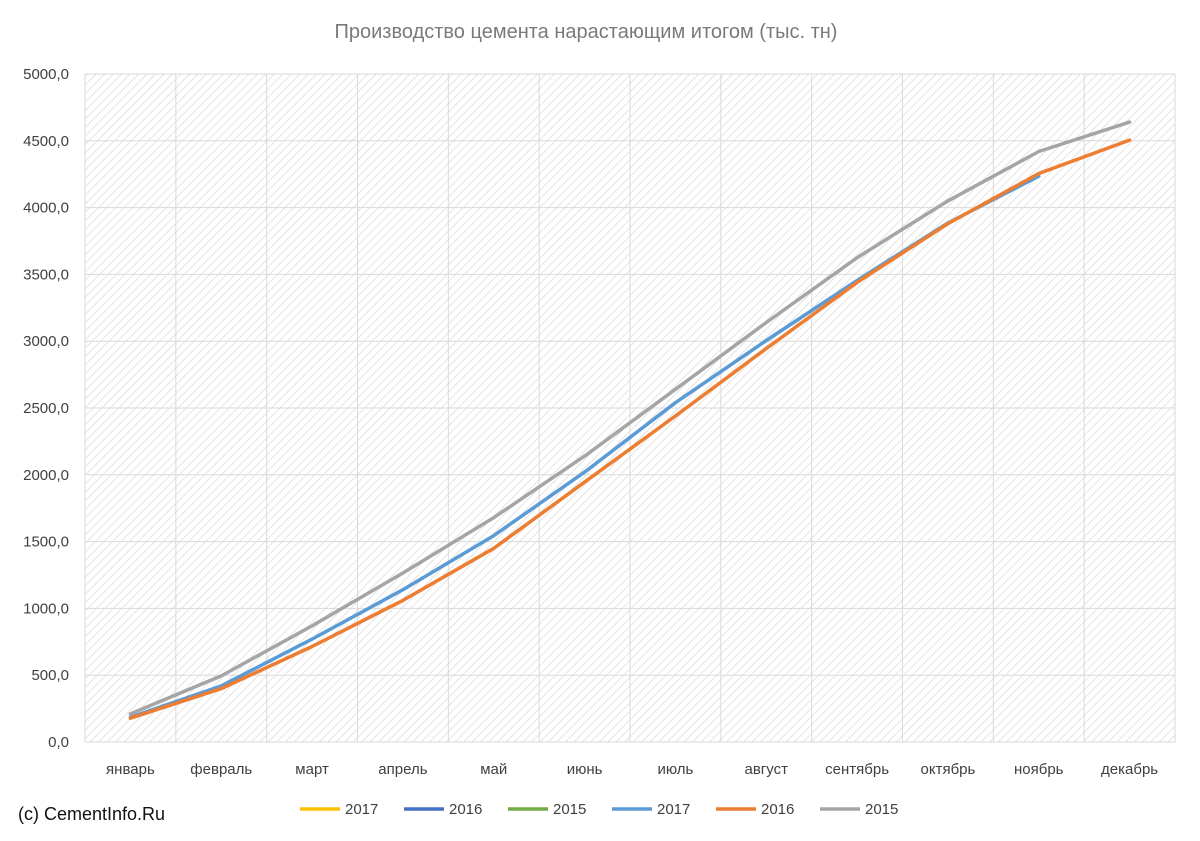 Image resolution: width=1200 pixels, height=841 pixels. What do you see at coordinates (1129, 769) in the screenshot?
I see `x-tick-label: декабрь` at bounding box center [1129, 769].